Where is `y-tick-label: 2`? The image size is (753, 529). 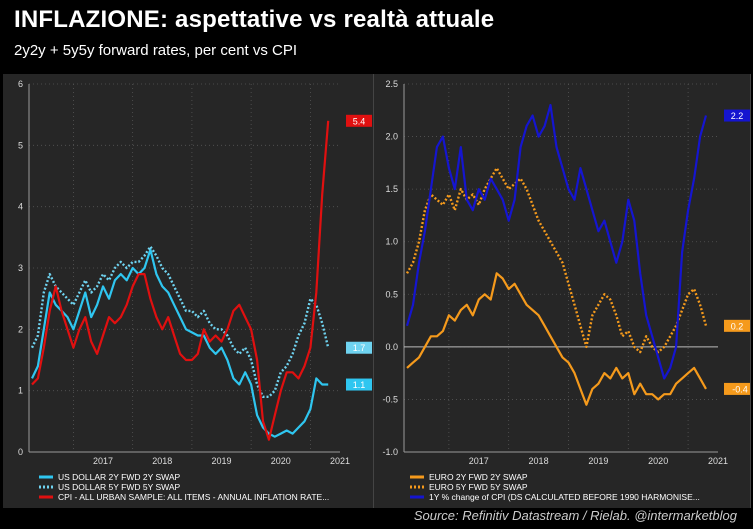 y-tick-label: 2 is located at coordinates (20, 329).